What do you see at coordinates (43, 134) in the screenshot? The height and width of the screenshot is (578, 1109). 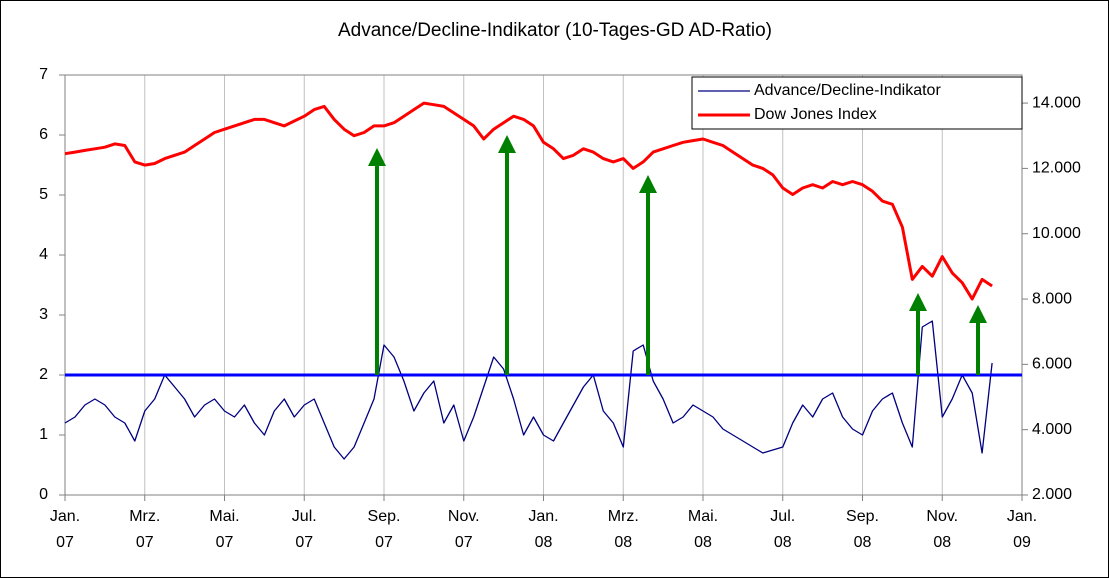 I see `y-tick-label: 6` at bounding box center [43, 134].